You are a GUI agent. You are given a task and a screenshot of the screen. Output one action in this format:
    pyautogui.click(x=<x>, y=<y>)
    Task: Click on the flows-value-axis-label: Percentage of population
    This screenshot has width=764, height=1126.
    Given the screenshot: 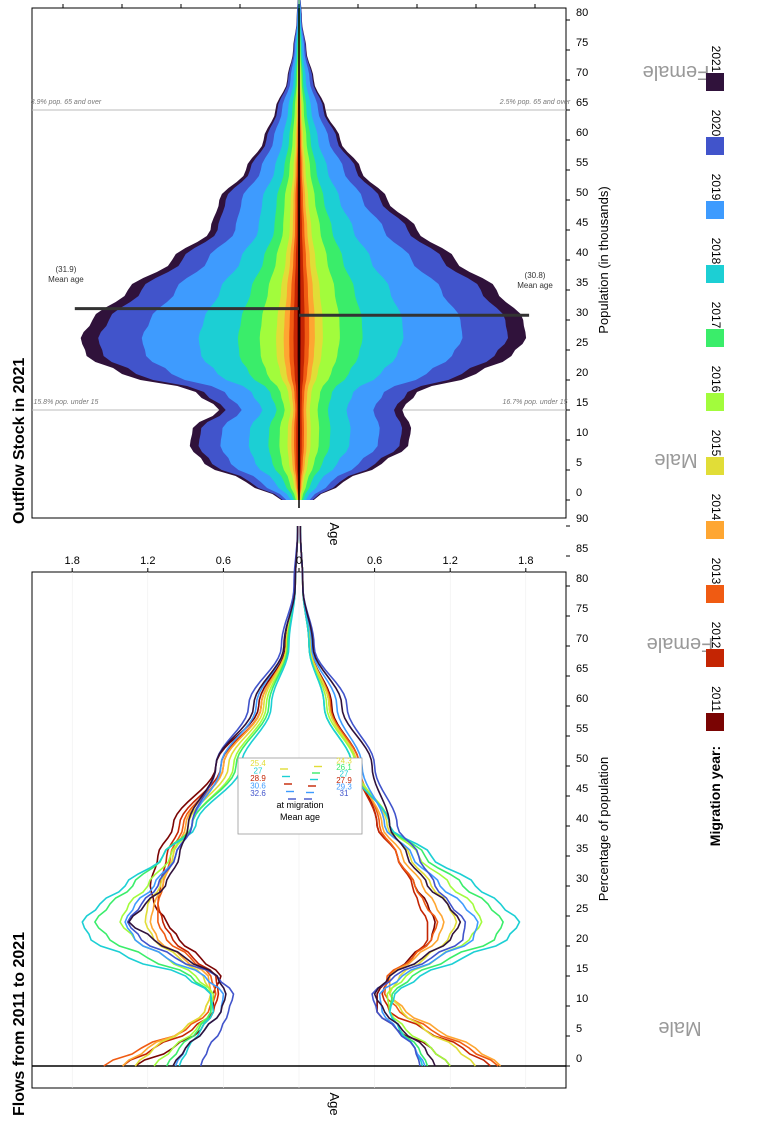 What is the action you would take?
    pyautogui.click(x=603, y=829)
    